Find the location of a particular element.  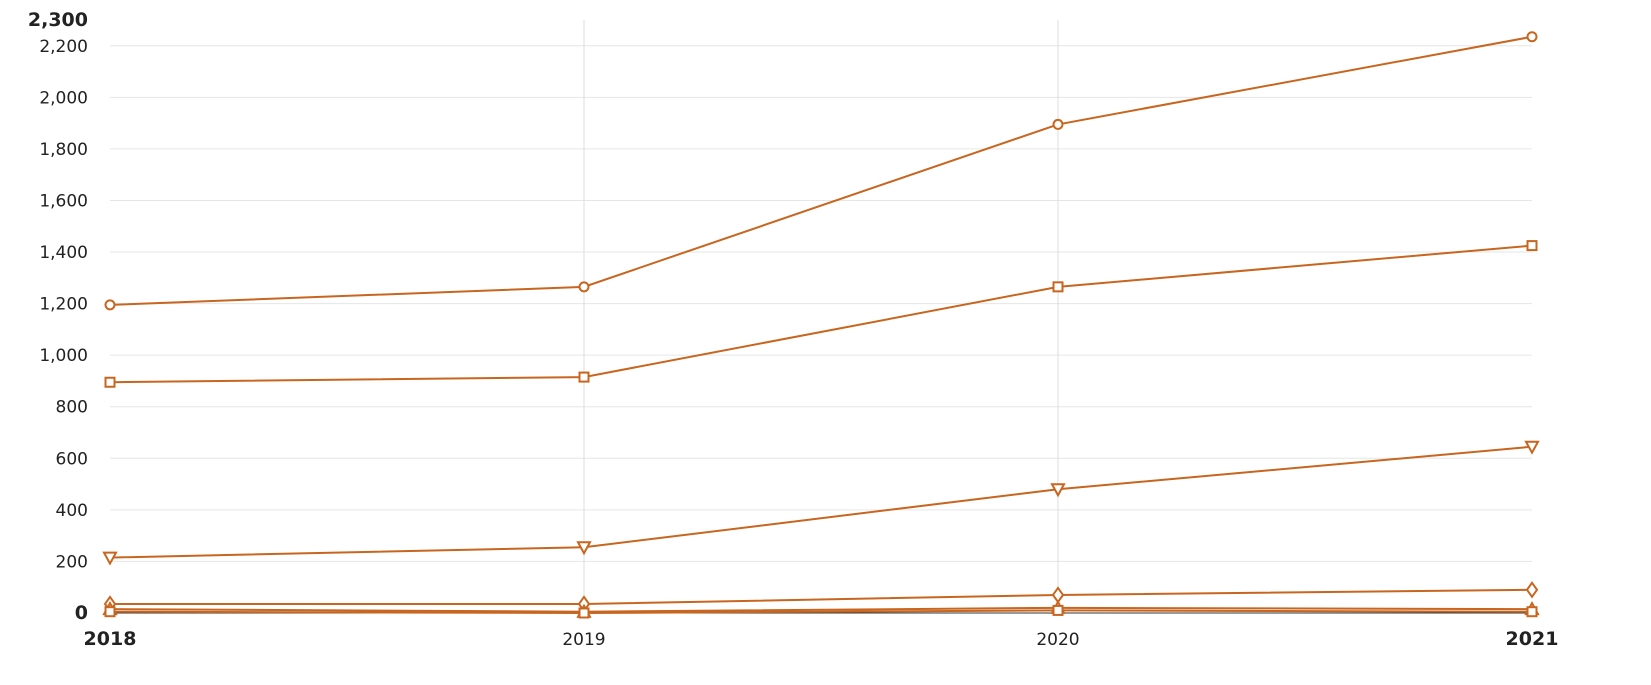

x-tick-label: 2019 is located at coordinates (583, 640).